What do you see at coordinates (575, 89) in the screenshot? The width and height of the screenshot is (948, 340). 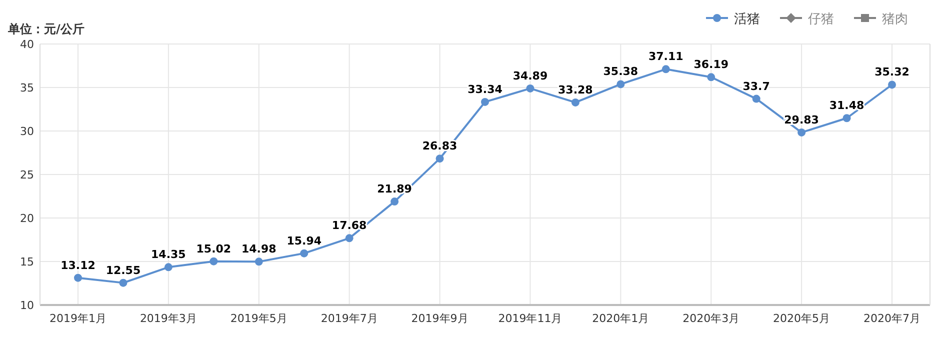 I see `data-label: 33.28` at bounding box center [575, 89].